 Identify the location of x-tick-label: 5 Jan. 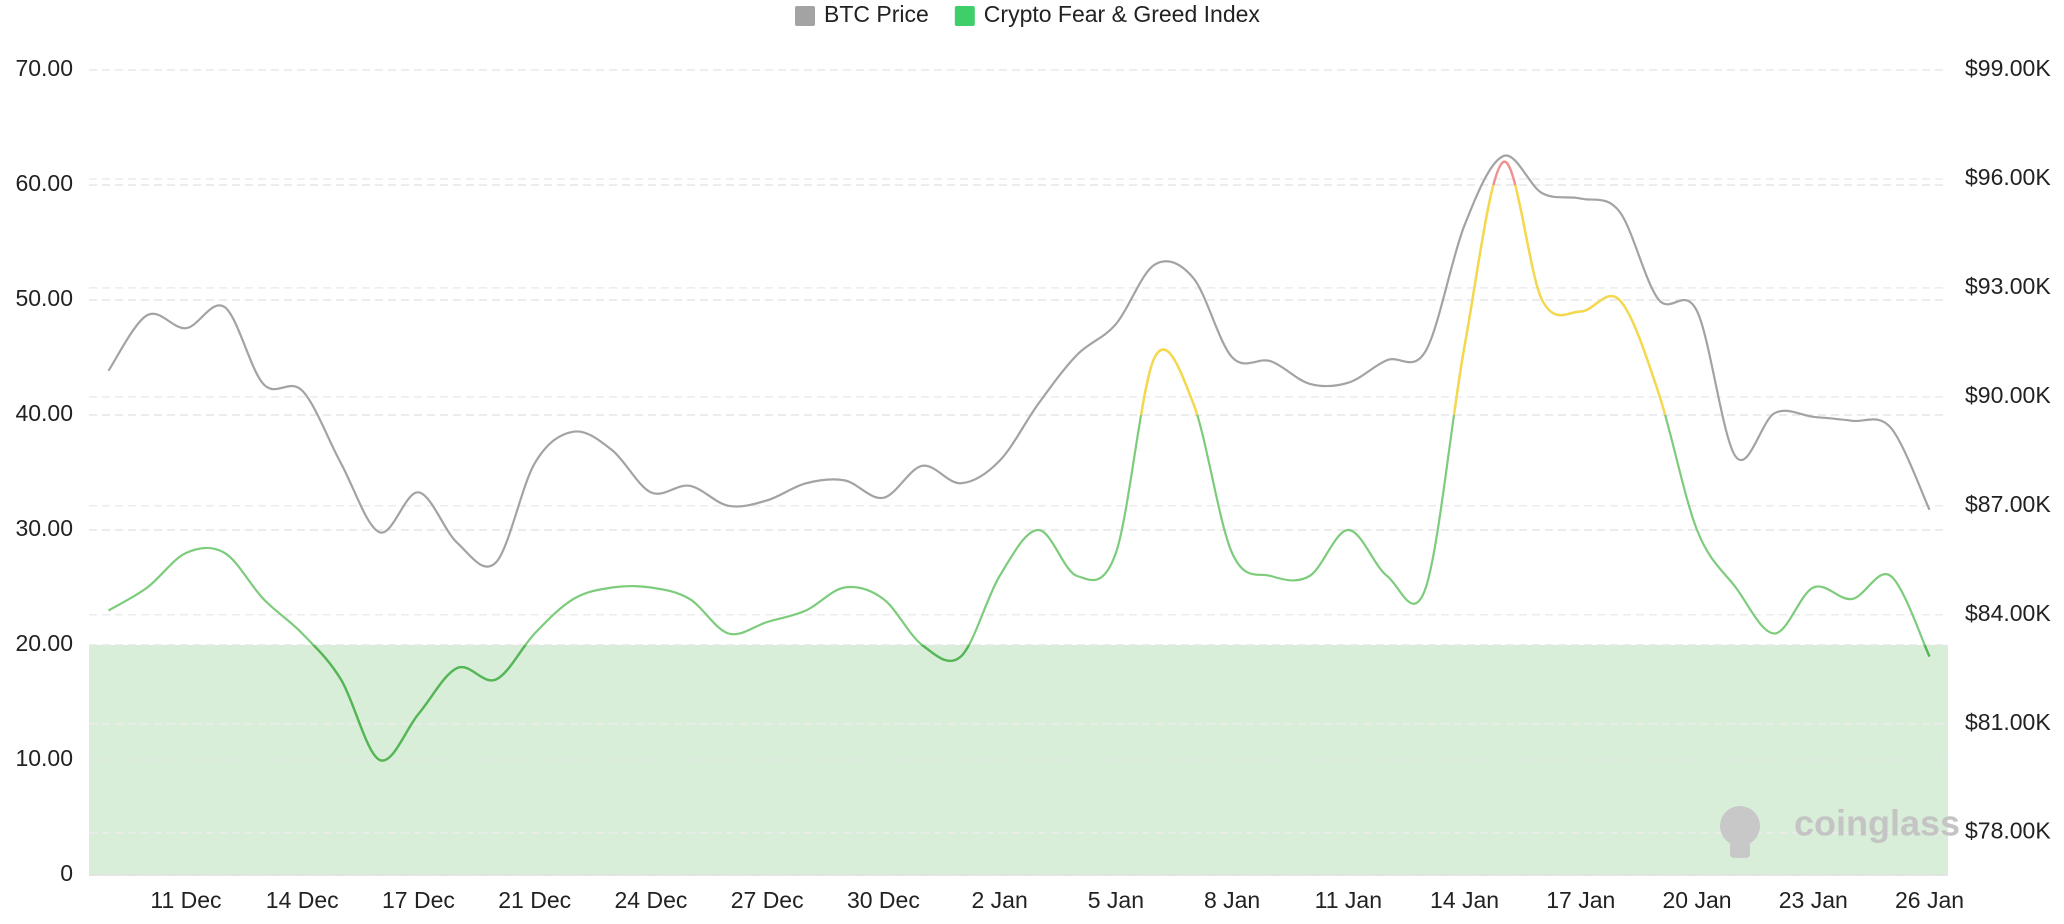
(1116, 900).